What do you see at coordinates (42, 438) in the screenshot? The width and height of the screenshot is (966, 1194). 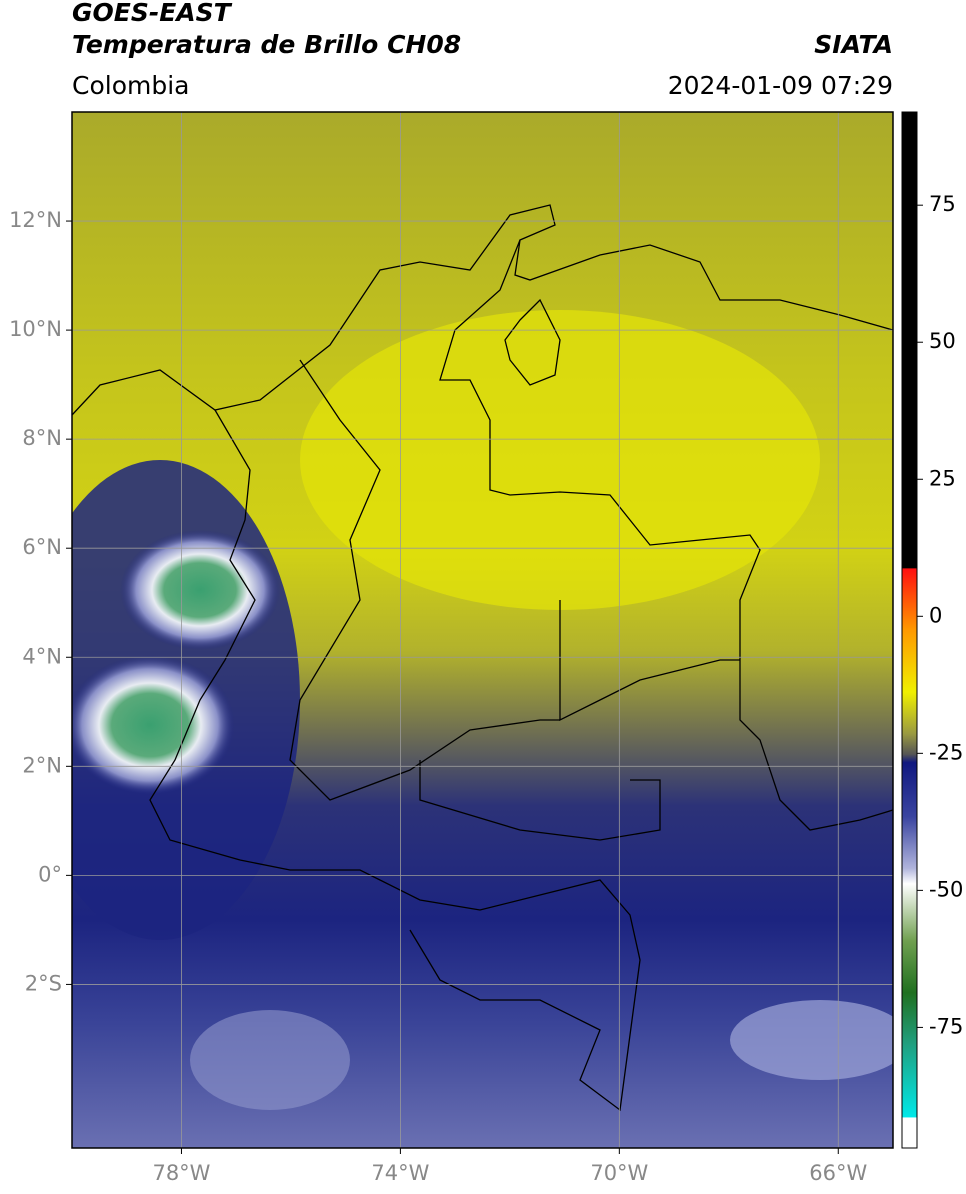 I see `y-tick-label: 8°N` at bounding box center [42, 438].